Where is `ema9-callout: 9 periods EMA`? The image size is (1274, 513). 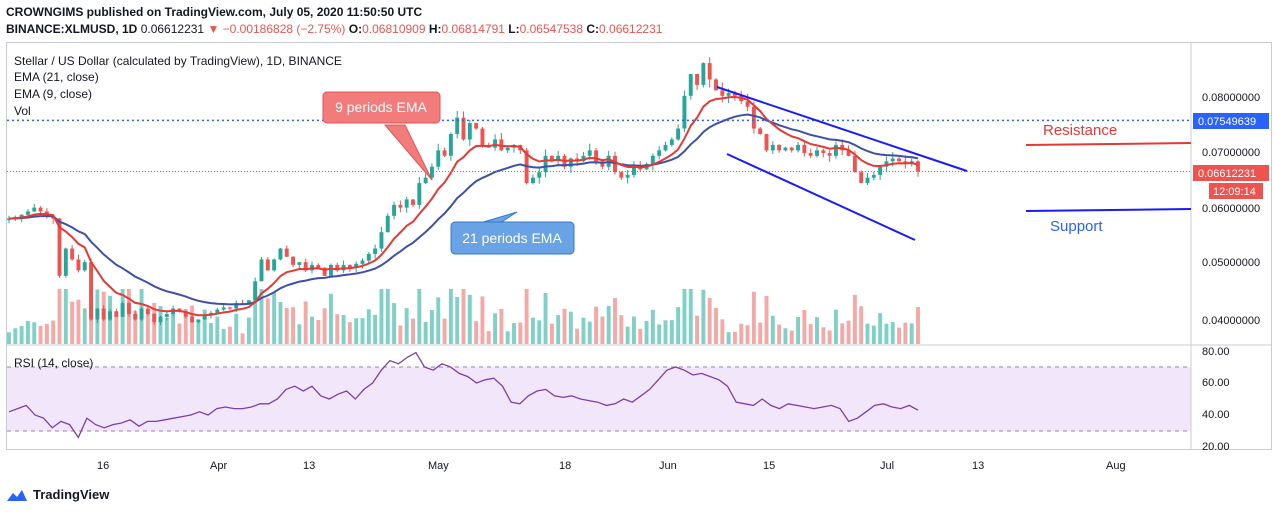 ema9-callout: 9 periods EMA is located at coordinates (381, 136).